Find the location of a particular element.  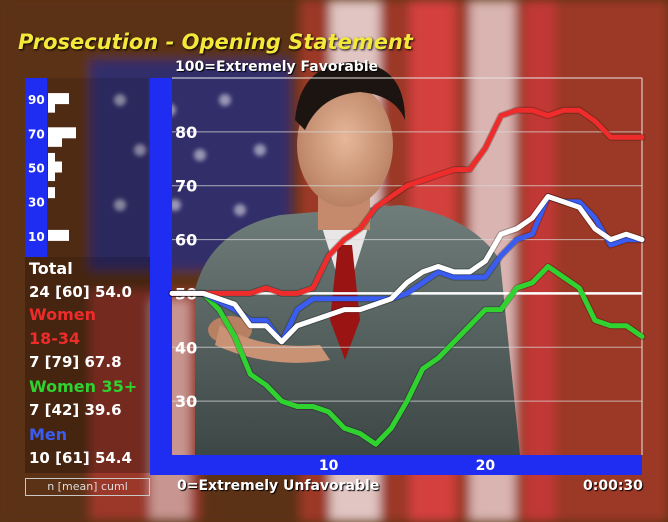

legend-women-older-mean: [42] is located at coordinates (62, 410).